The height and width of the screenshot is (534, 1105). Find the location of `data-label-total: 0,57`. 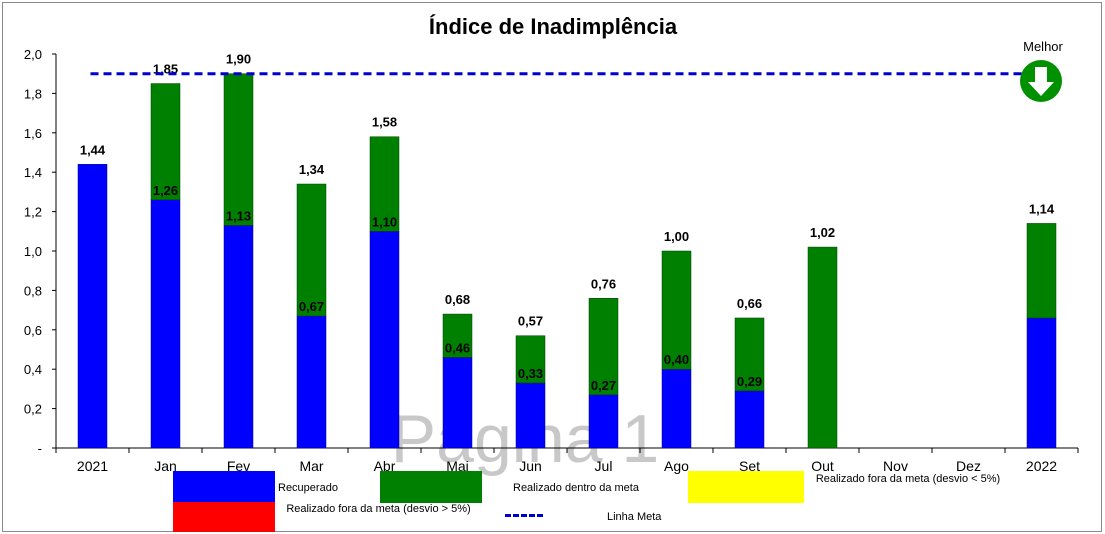

data-label-total: 0,57 is located at coordinates (530, 321).